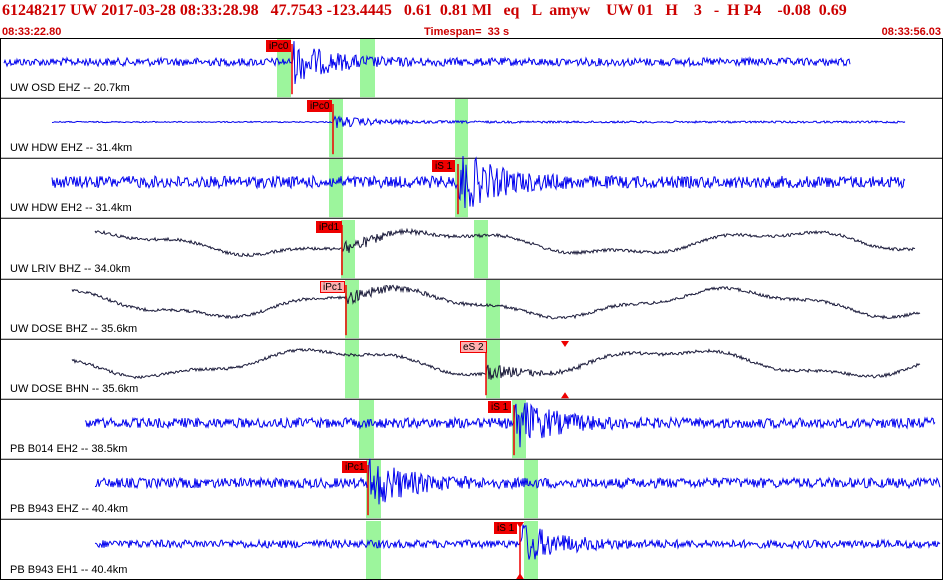 The height and width of the screenshot is (580, 943). Describe the element at coordinates (71, 148) in the screenshot. I see `station-channel-label: UW HDW EHZ -- 31.4km` at that location.